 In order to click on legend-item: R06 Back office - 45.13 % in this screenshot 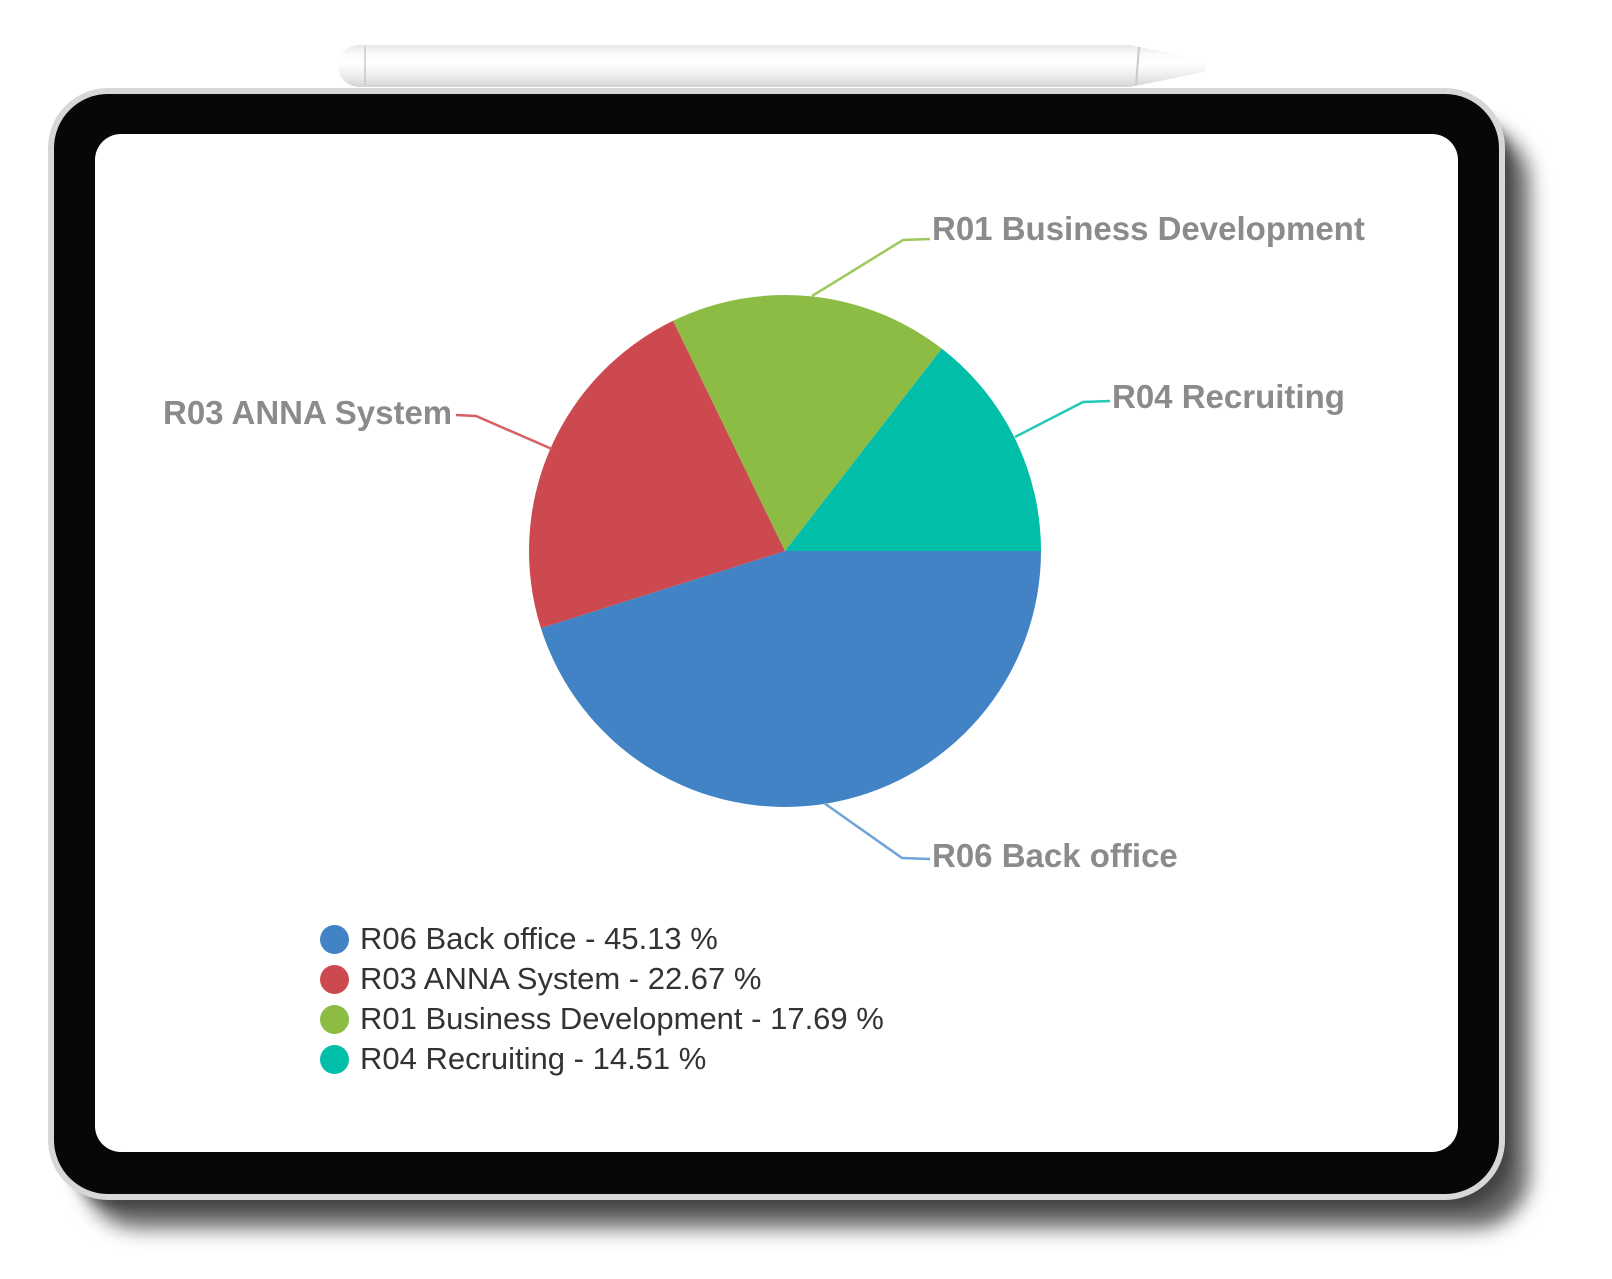, I will do `click(602, 939)`.